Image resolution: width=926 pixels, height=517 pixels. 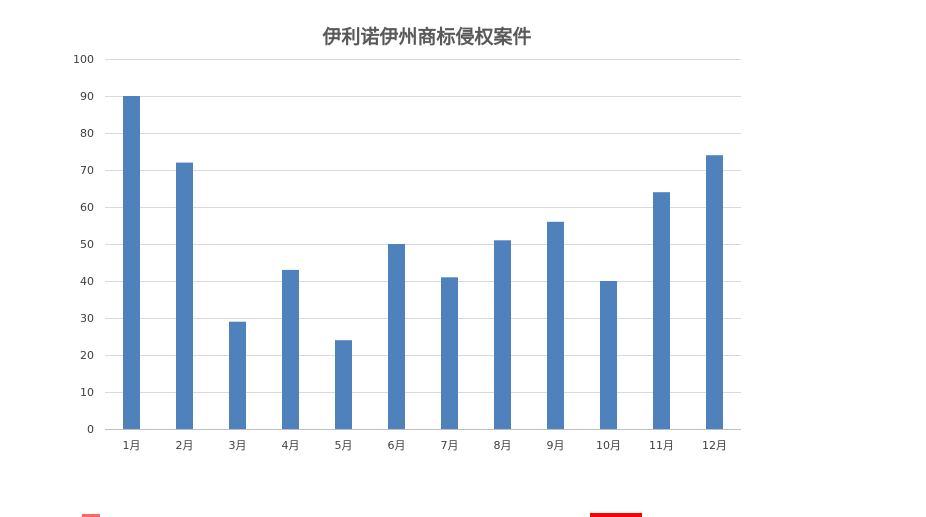 What do you see at coordinates (503, 445) in the screenshot?
I see `x-tick-label: 8月` at bounding box center [503, 445].